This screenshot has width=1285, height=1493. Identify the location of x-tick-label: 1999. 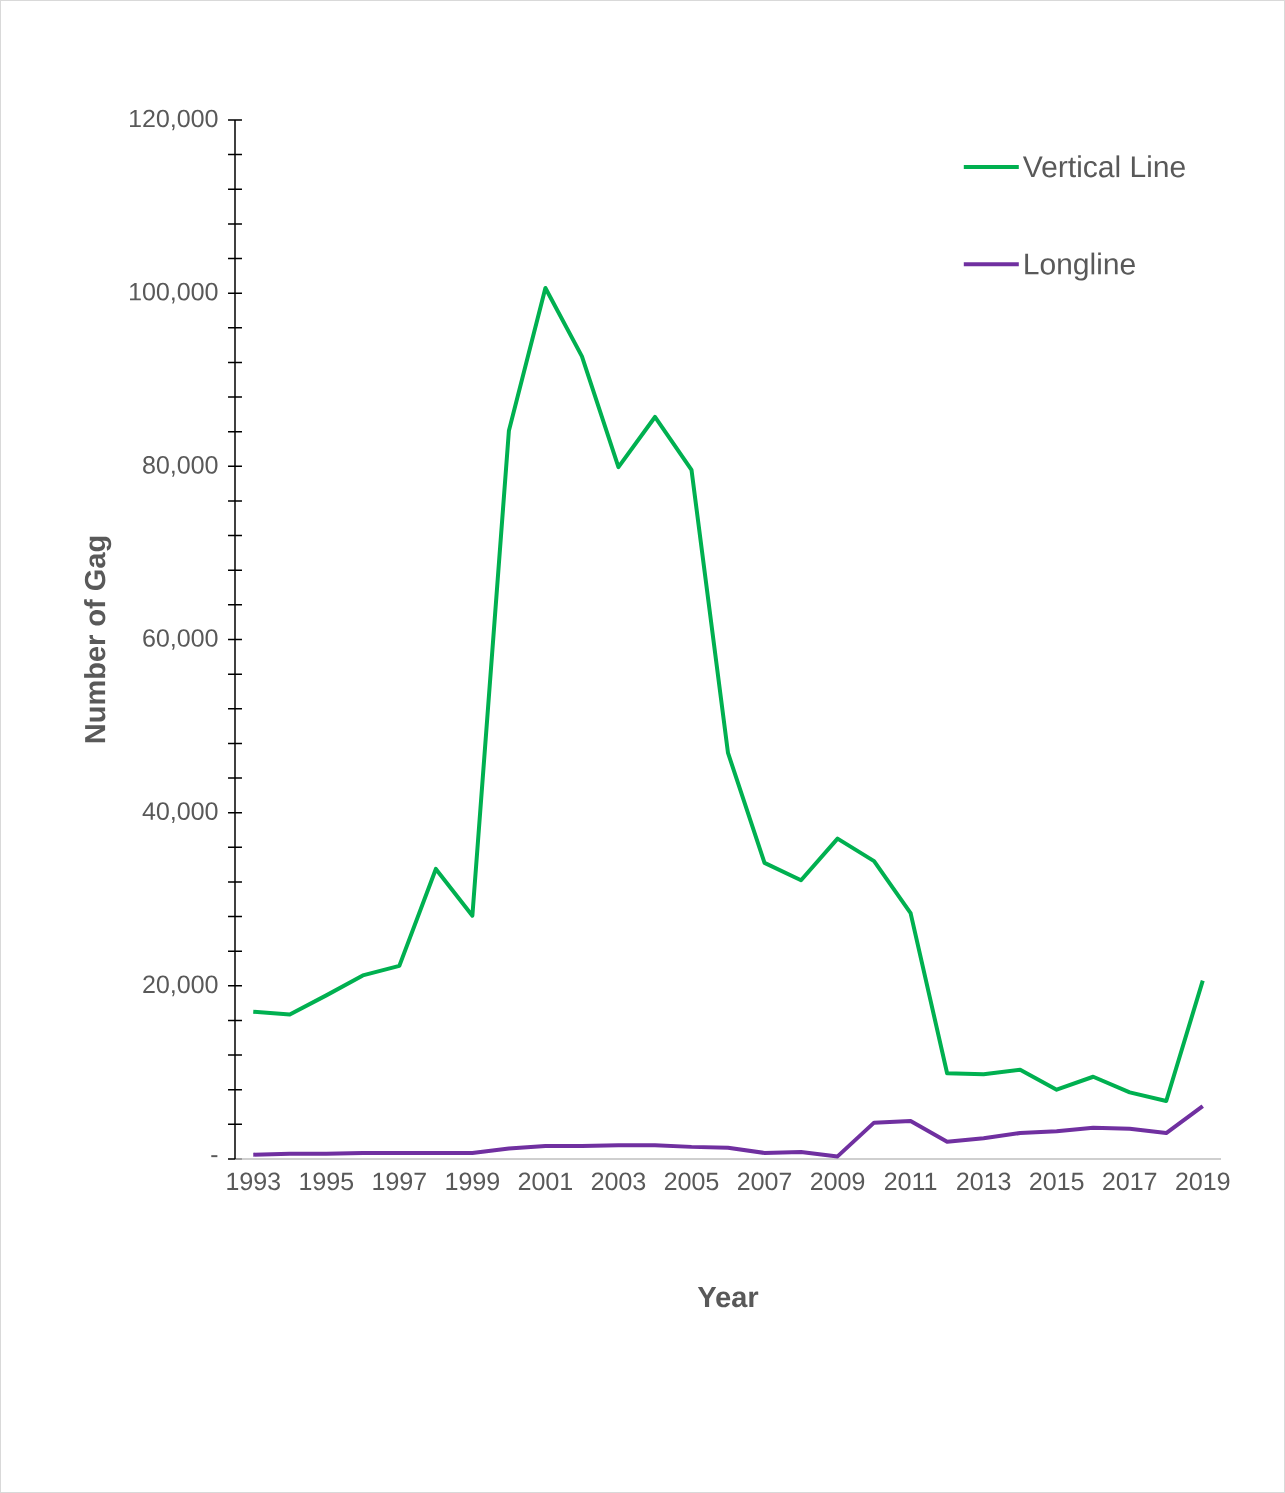
(472, 1181).